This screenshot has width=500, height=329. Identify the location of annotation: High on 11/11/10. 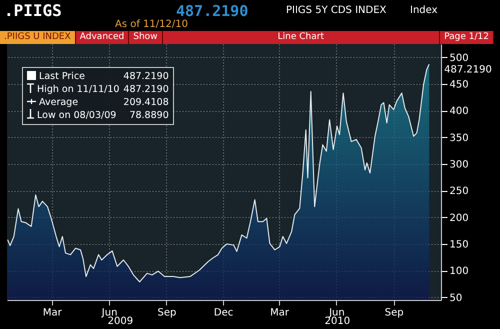
(78, 89).